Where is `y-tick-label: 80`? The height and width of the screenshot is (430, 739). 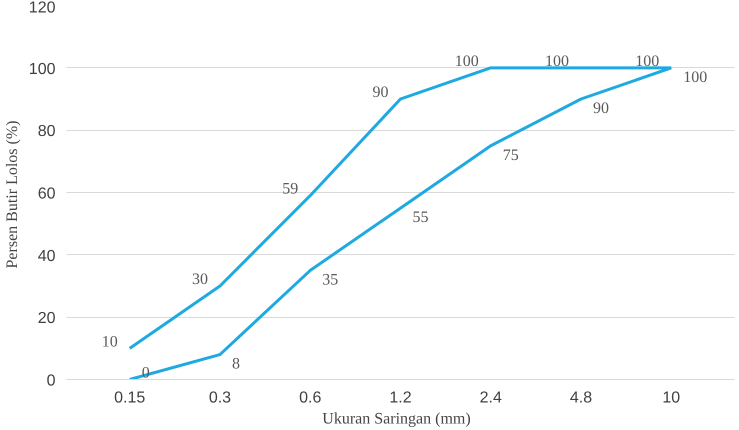
y-tick-label: 80 is located at coordinates (47, 131).